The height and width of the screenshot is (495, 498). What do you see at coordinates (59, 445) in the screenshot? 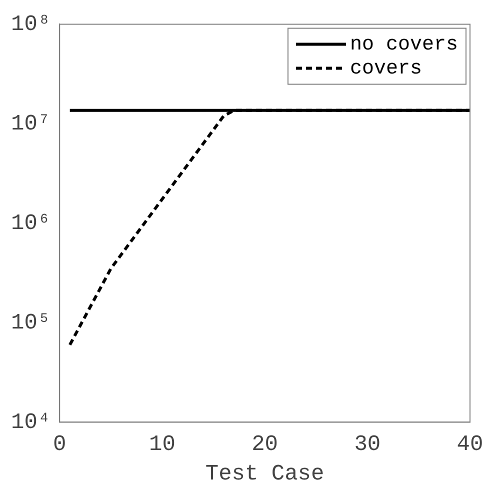
I see `x-tick-label: 0` at bounding box center [59, 445].